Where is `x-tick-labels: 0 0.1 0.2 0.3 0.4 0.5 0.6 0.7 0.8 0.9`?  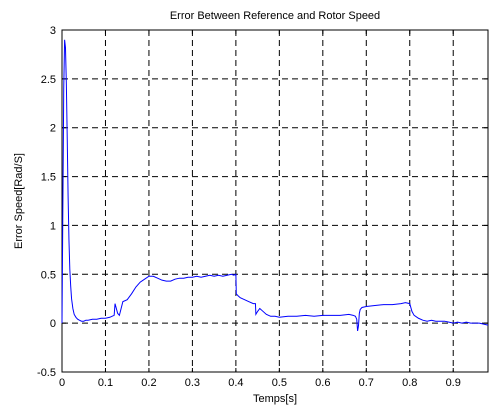
x-tick-labels: 0 0.1 0.2 0.3 0.4 0.5 0.6 0.7 0.8 0.9 is located at coordinates (260, 383).